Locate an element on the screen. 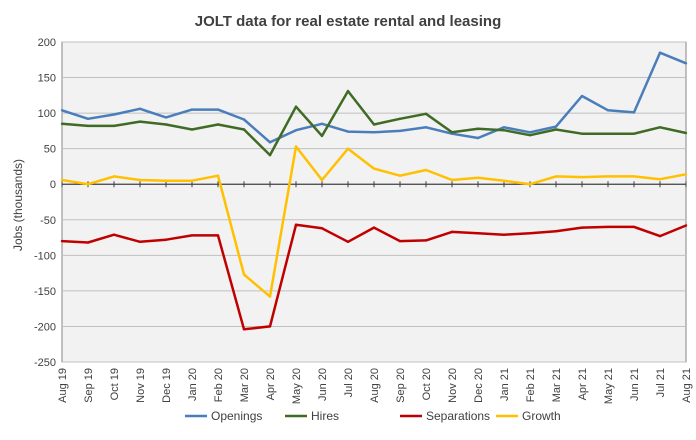 The height and width of the screenshot is (440, 696). y-tick-label: -150 is located at coordinates (45, 292).